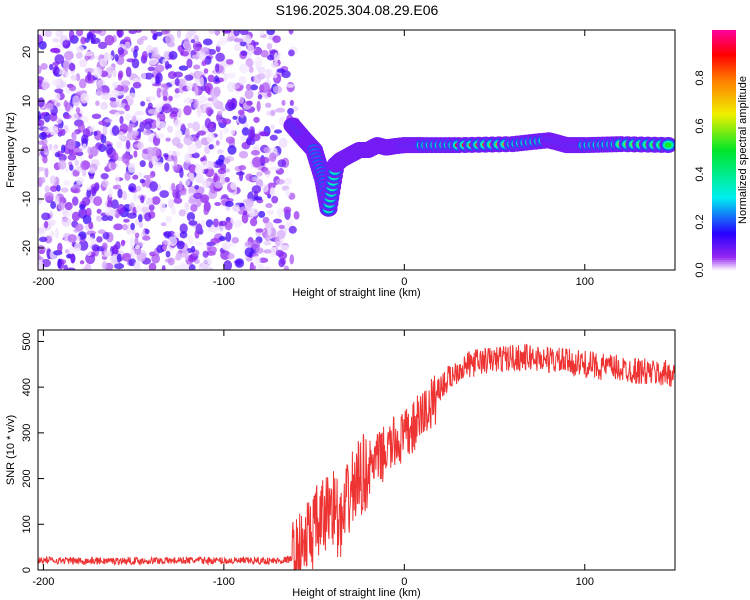 The image size is (750, 600). I want to click on colorbar-tick-label: 0.8, so click(700, 77).